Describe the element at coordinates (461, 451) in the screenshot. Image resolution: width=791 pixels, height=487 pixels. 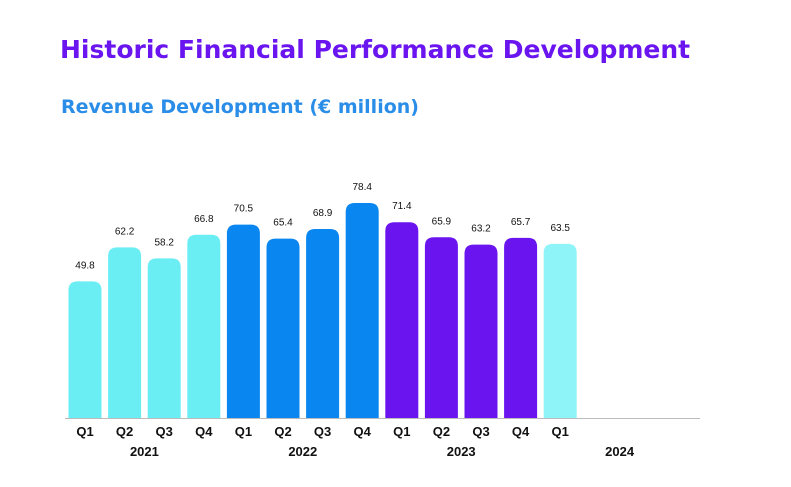
I see `year-group-label: 2023` at that location.